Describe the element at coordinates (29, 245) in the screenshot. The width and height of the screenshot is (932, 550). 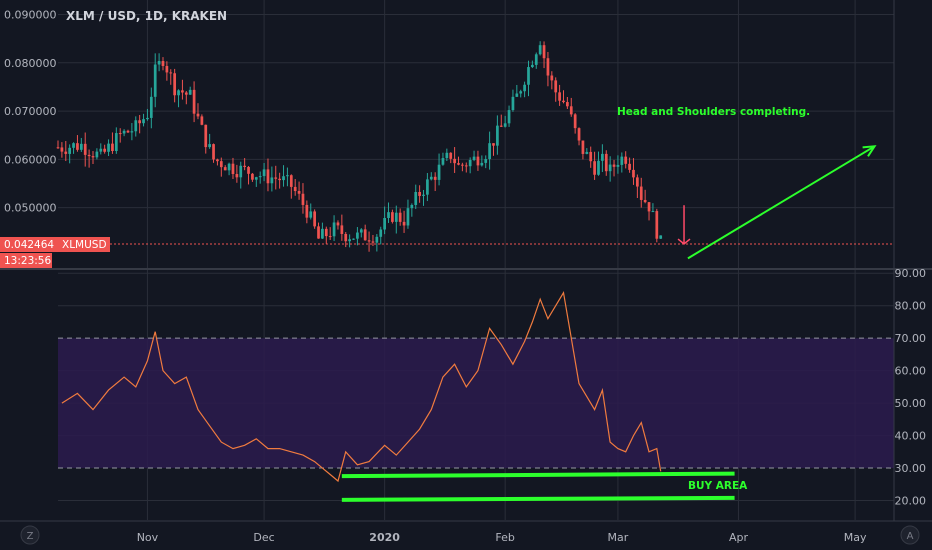
I see `last-price-value: 0.042464` at that location.